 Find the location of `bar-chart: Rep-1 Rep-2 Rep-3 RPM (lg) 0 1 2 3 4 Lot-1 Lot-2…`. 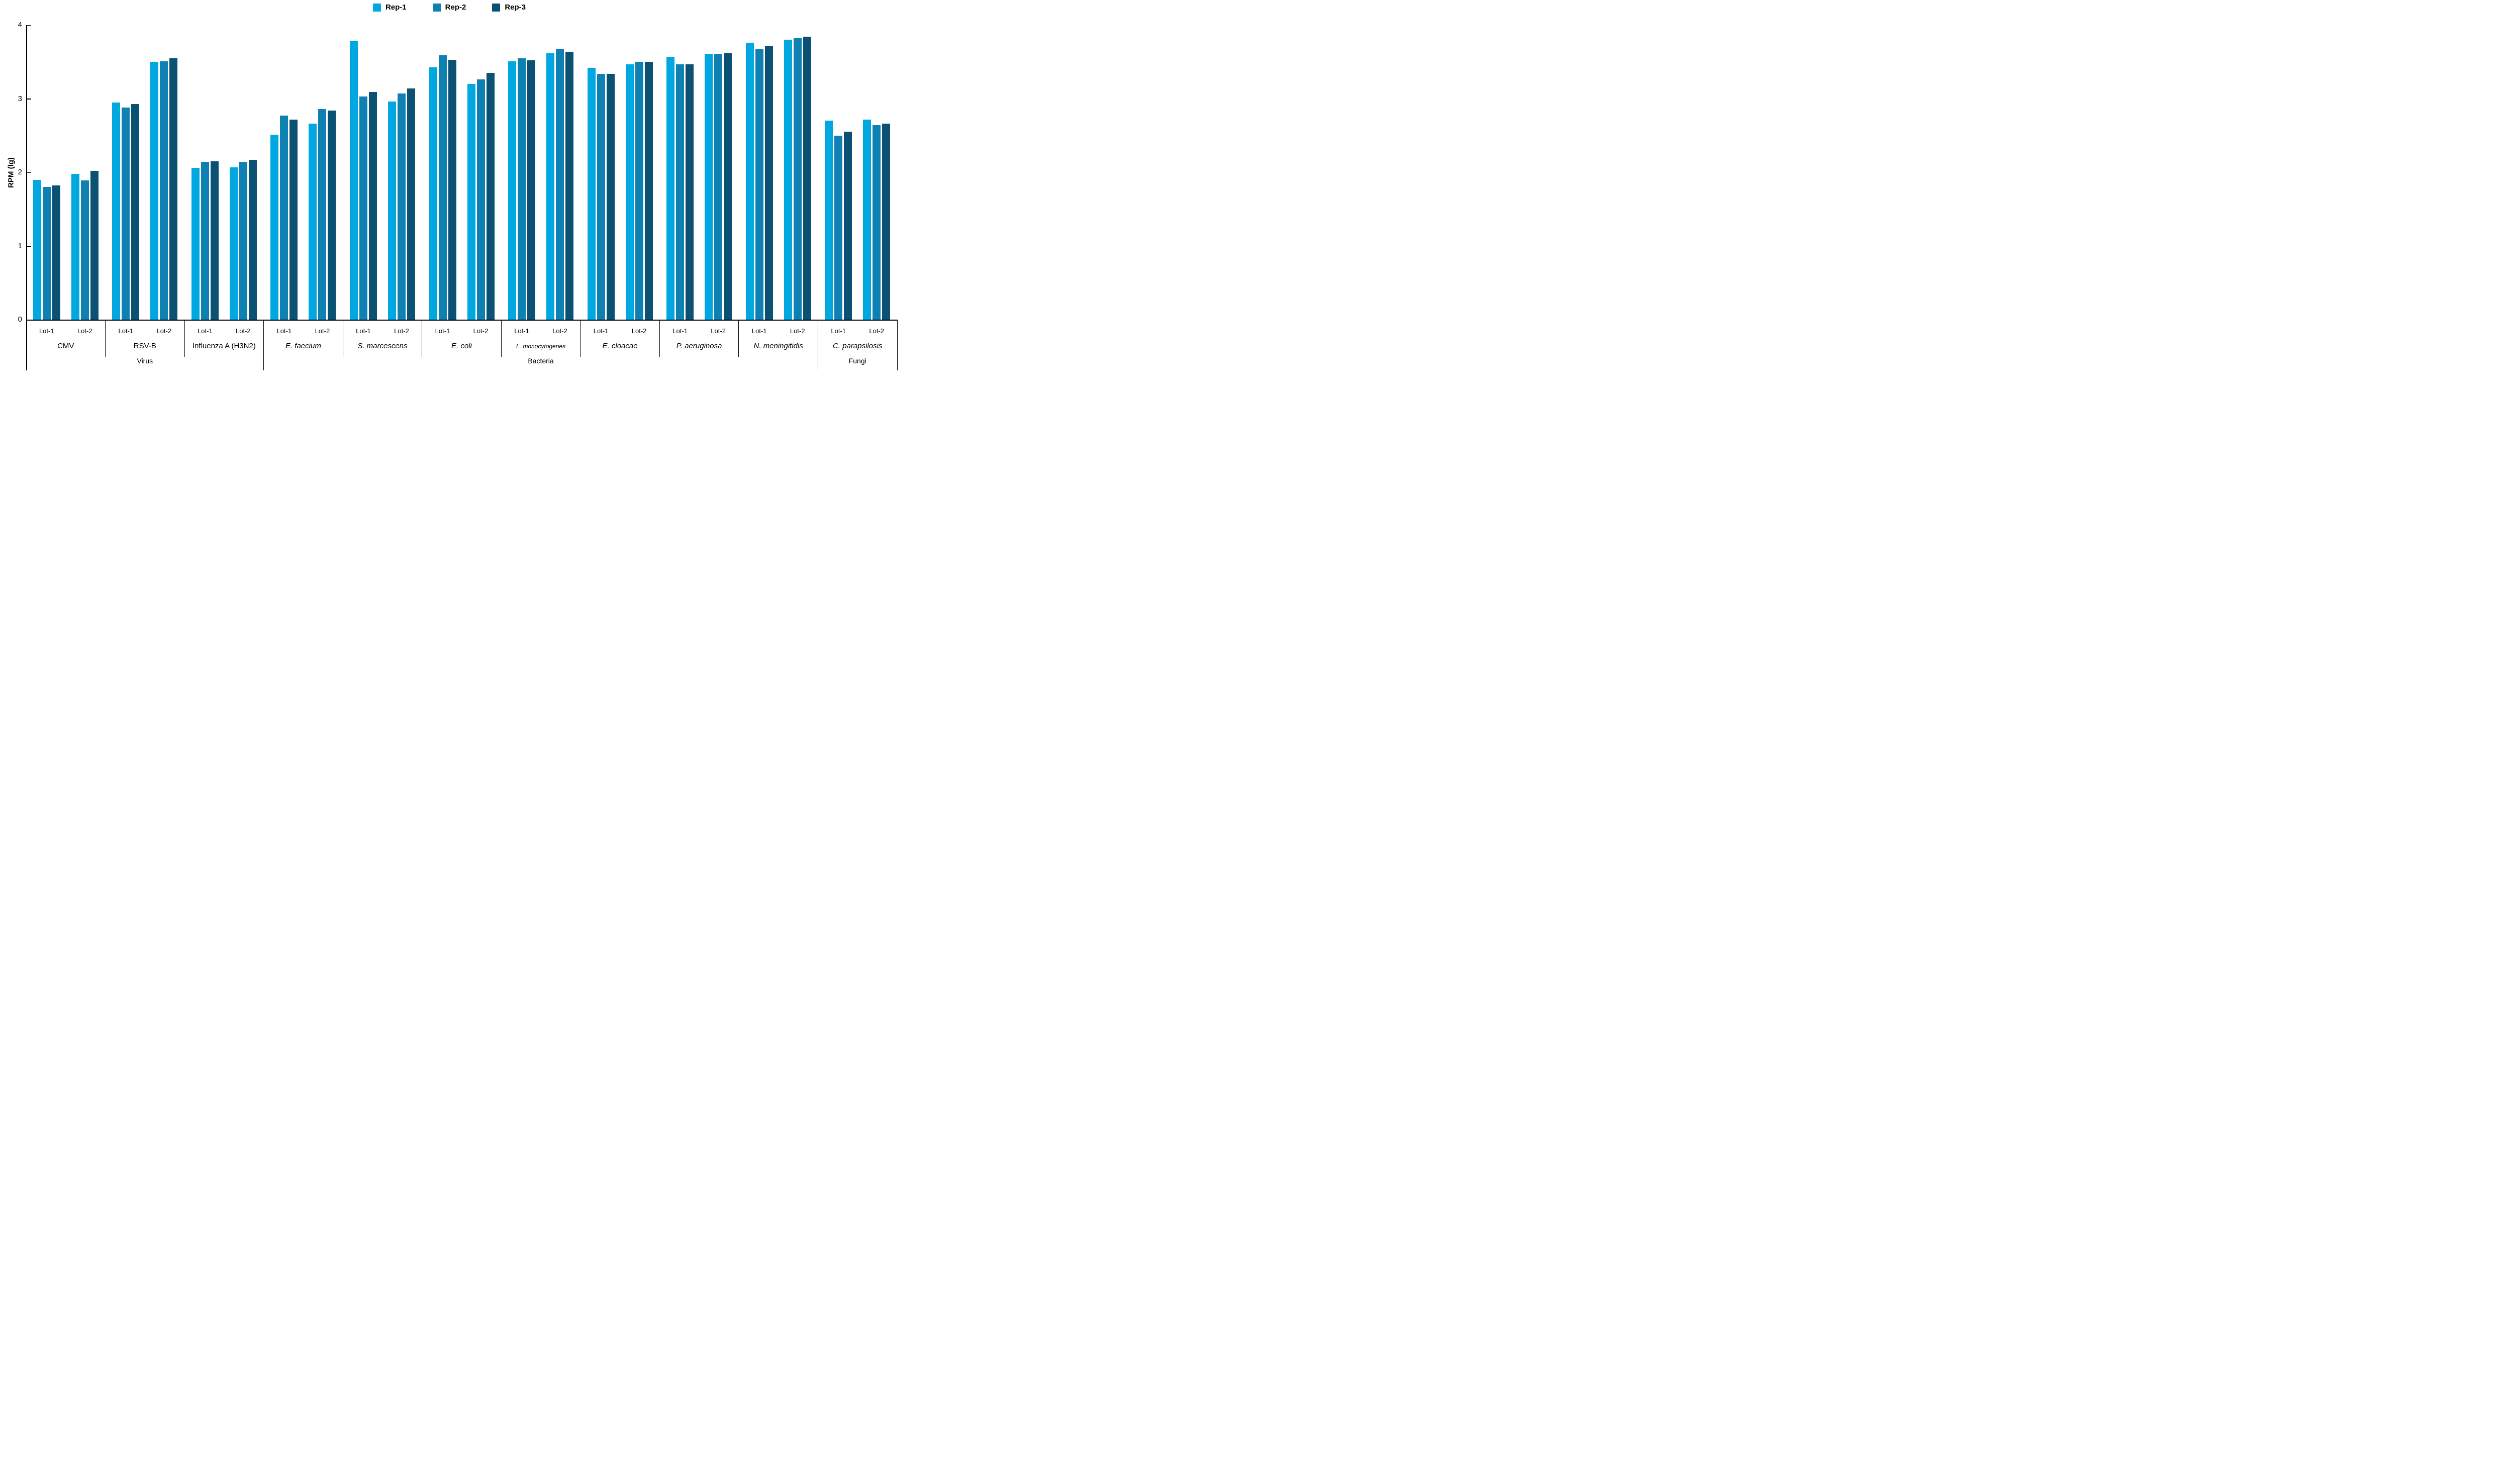

bar-chart: Rep-1 Rep-2 Rep-3 RPM (lg) 0 1 2 3 4 Lot-1 Lot-2… is located at coordinates (450, 185).